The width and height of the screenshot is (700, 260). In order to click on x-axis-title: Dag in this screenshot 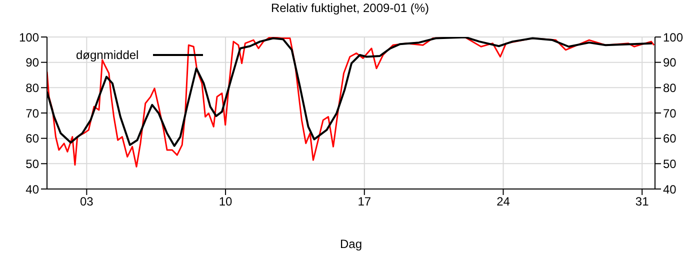, I will do `click(351, 244)`.